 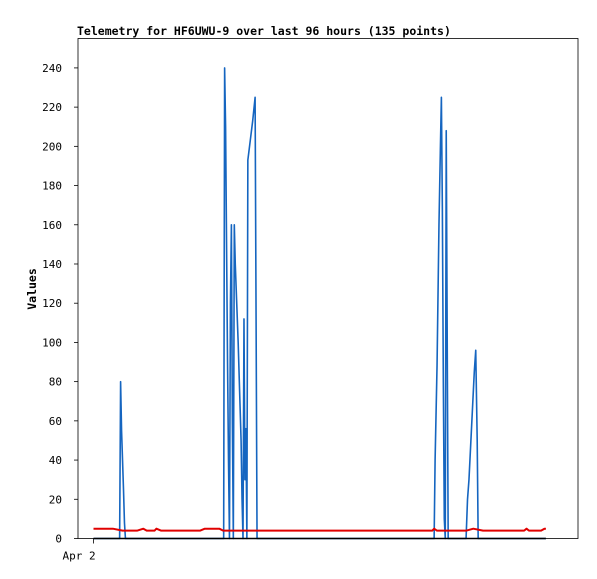 What do you see at coordinates (52, 342) in the screenshot?
I see `y-tick-label: 100` at bounding box center [52, 342].